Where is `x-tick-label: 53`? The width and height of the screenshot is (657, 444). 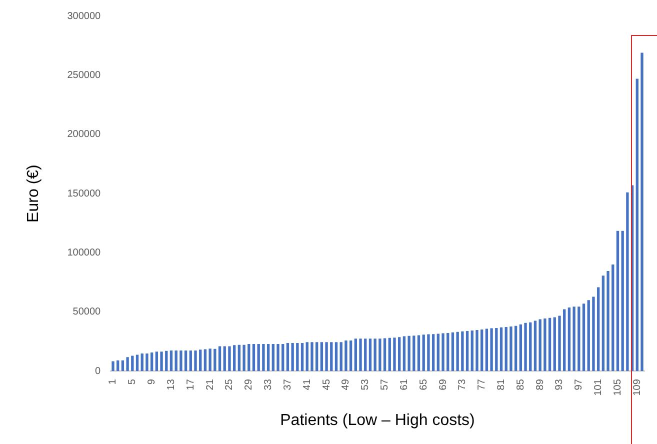 x-tick-label: 53 is located at coordinates (366, 384).